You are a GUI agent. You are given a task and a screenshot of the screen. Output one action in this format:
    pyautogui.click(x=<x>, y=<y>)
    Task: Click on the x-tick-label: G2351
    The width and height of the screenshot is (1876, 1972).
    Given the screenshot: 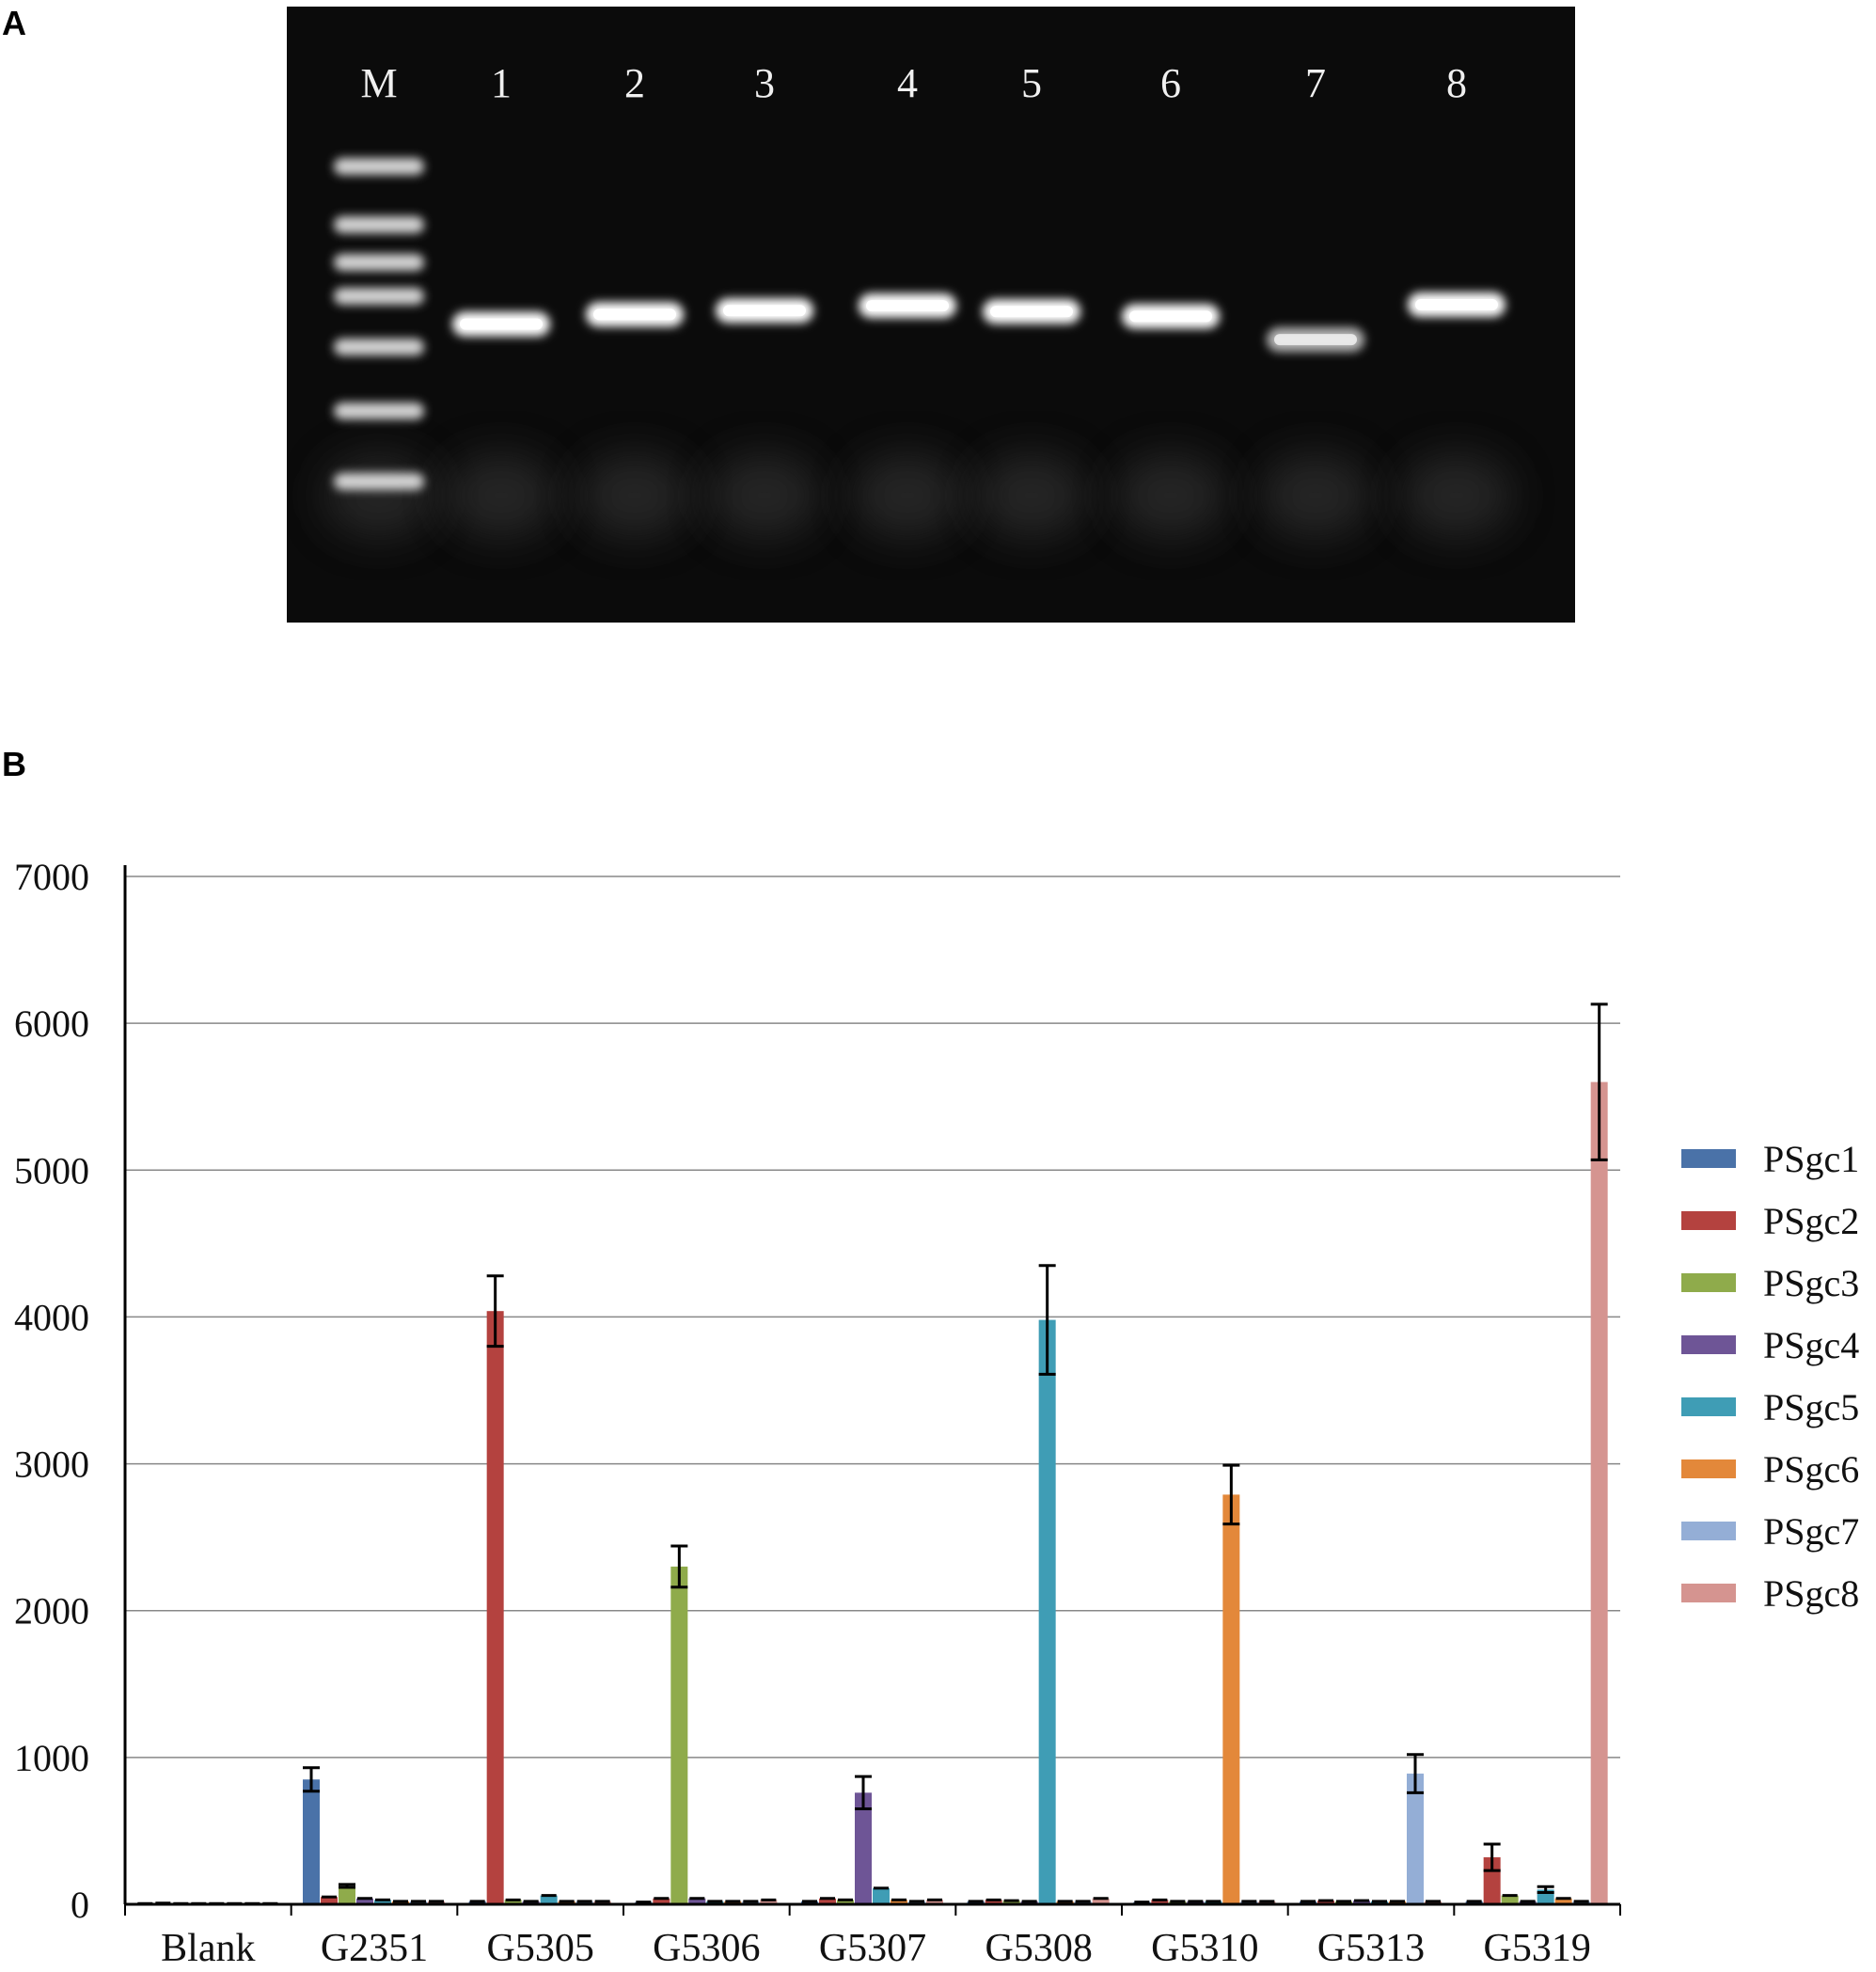 What is the action you would take?
    pyautogui.click(x=375, y=1948)
    